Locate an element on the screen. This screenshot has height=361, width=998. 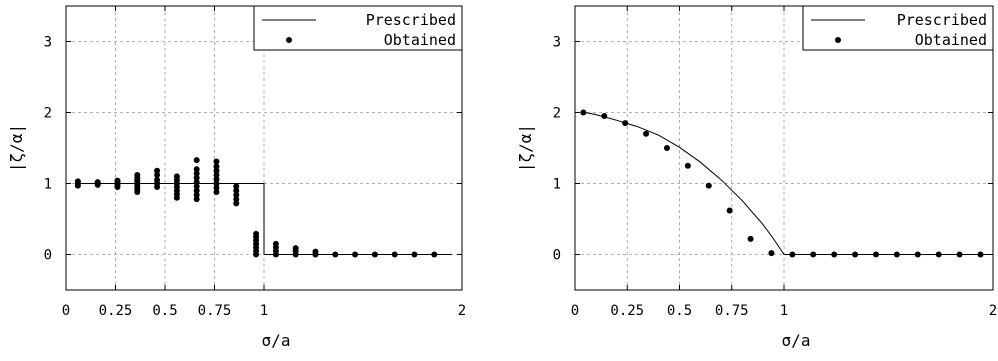
chart-2-legend-swatch-obtained is located at coordinates (838, 40).